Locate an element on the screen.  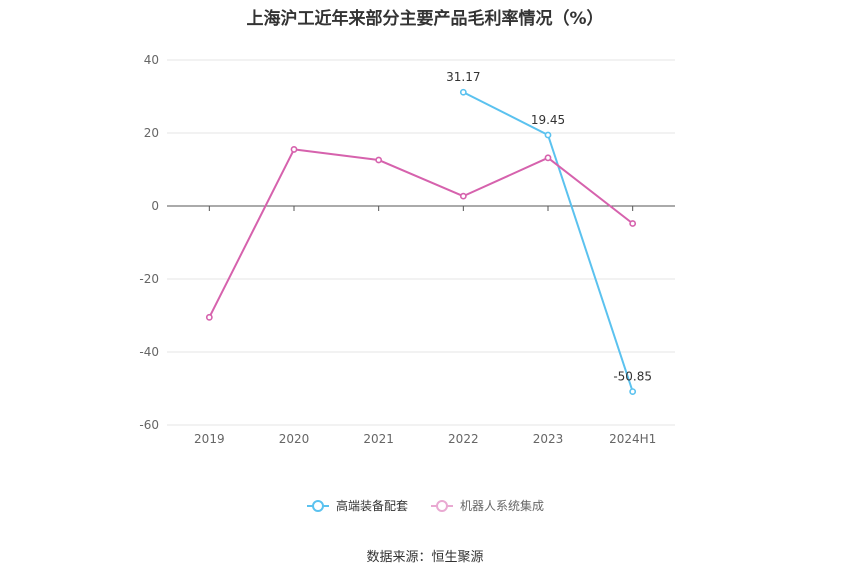
y-tick-label: 20 is located at coordinates (151, 133).